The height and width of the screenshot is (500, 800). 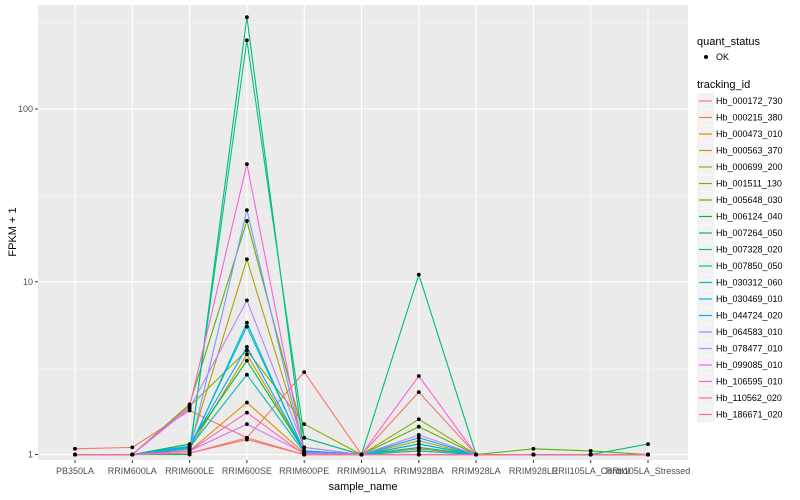 What do you see at coordinates (749, 332) in the screenshot?
I see `legend-label: Hb_064583_010` at bounding box center [749, 332].